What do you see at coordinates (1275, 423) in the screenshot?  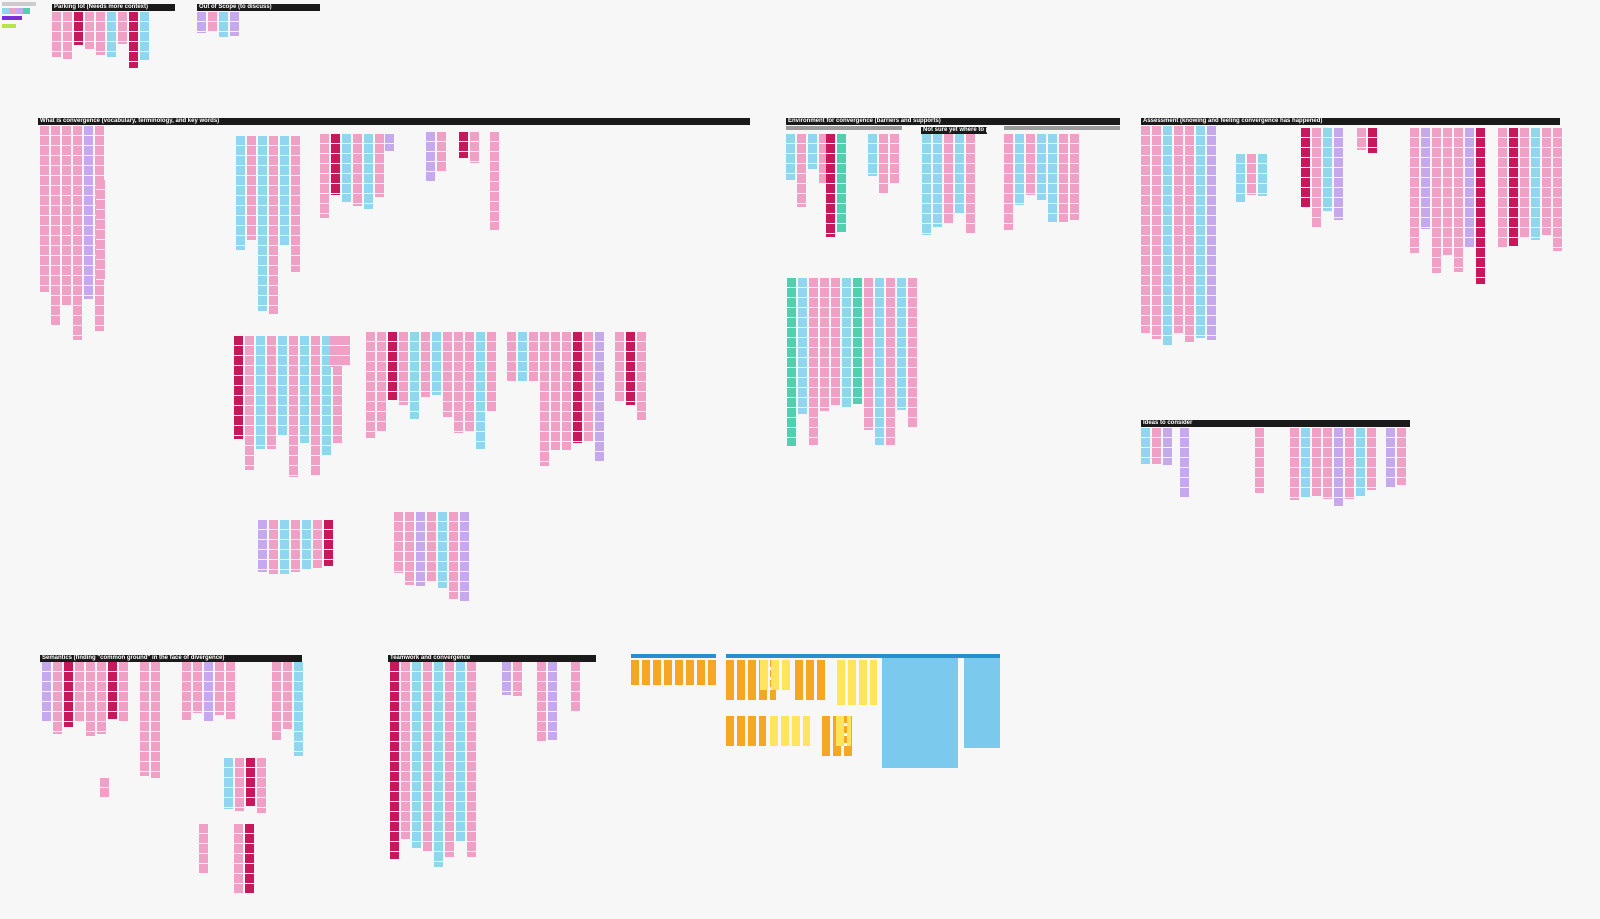 I see `section-header: Ideas to consider` at bounding box center [1275, 423].